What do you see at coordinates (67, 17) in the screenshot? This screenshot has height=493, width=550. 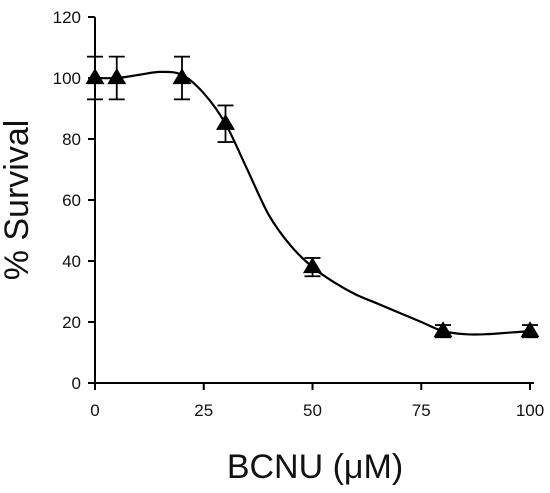 I see `y-tick-label: 120` at bounding box center [67, 17].